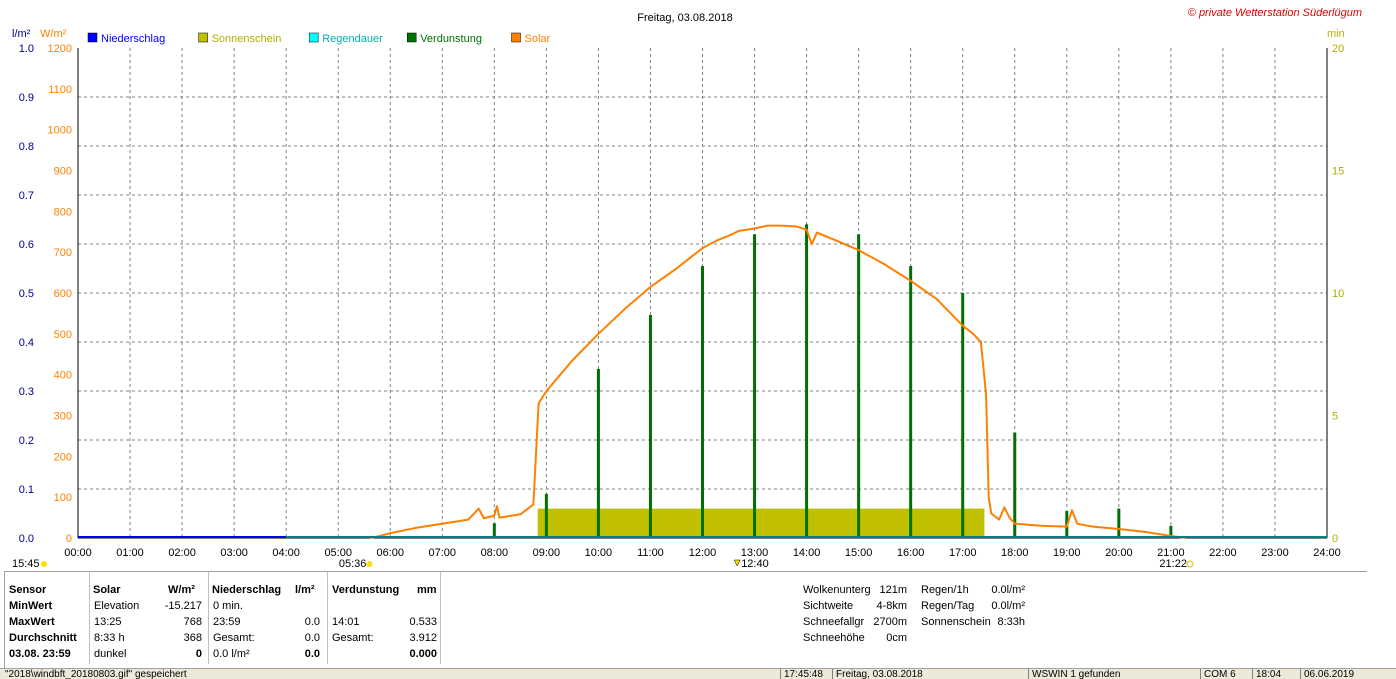 The image size is (1396, 679). I want to click on x-tick-label: 20:00, so click(1119, 553).